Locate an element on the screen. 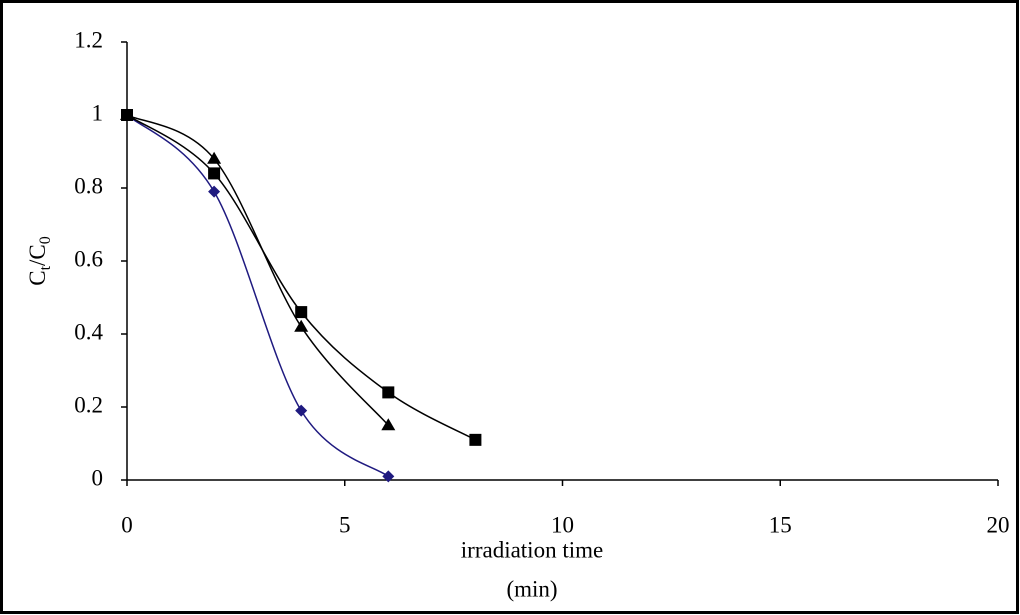 This screenshot has height=615, width=1020. y-tick-label: 0.6 is located at coordinates (88, 258).